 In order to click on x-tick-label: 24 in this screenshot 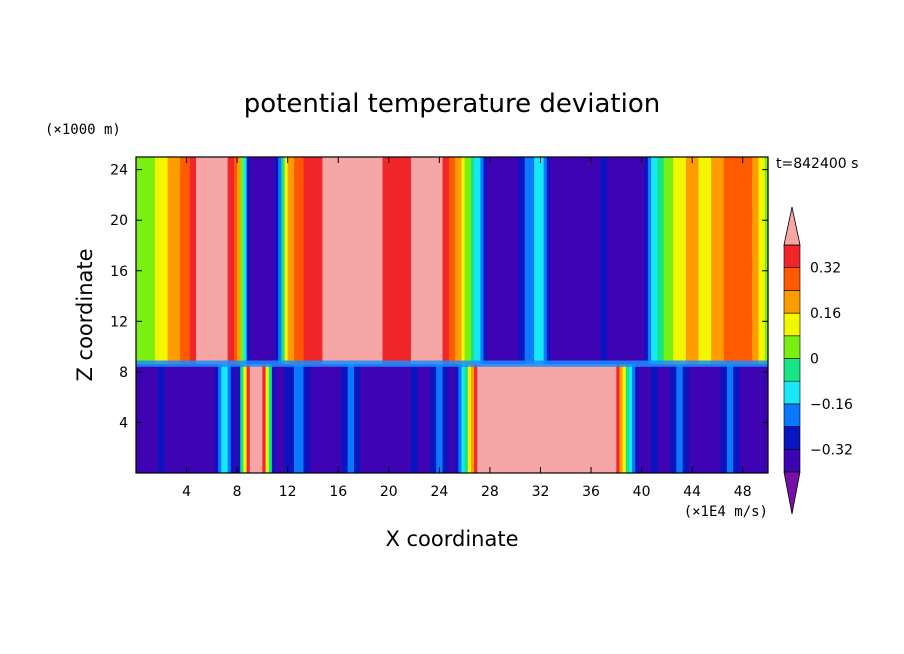, I will do `click(439, 492)`.